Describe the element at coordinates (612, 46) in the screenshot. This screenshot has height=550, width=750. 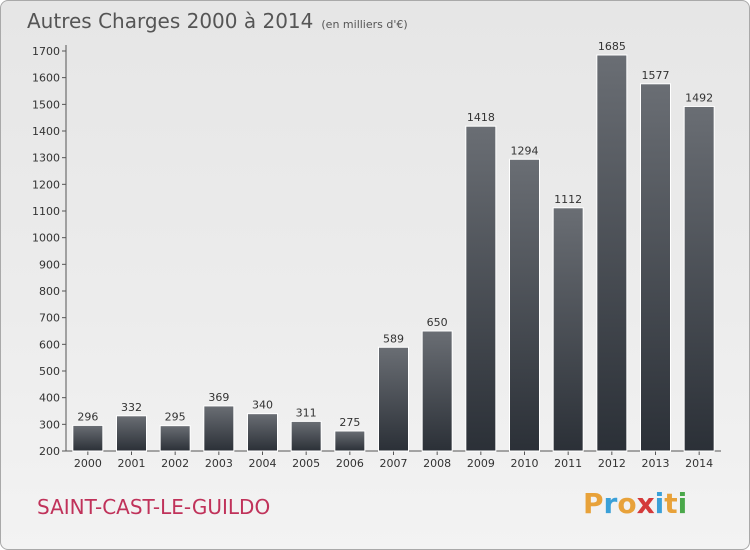
I see `bar-value-label: 1685` at that location.